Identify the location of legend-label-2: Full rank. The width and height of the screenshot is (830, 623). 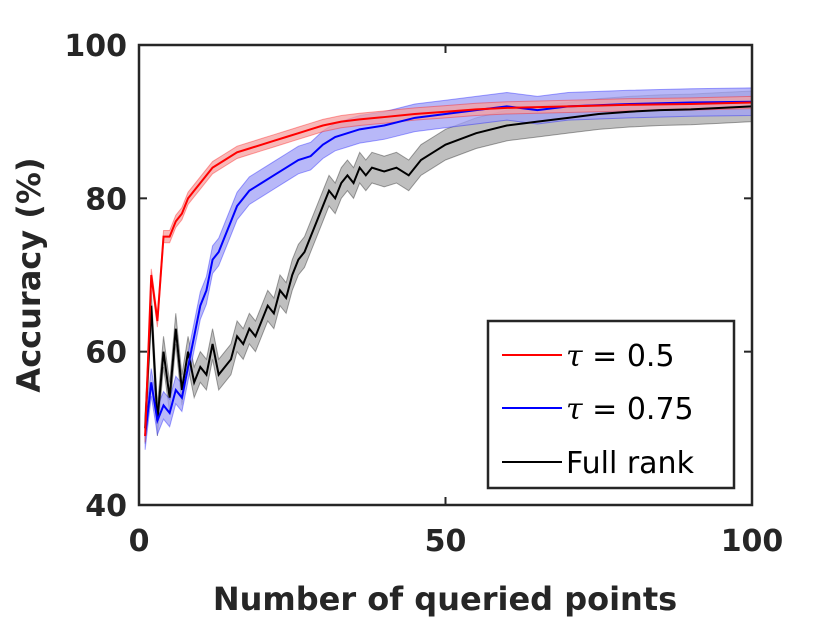
(630, 463).